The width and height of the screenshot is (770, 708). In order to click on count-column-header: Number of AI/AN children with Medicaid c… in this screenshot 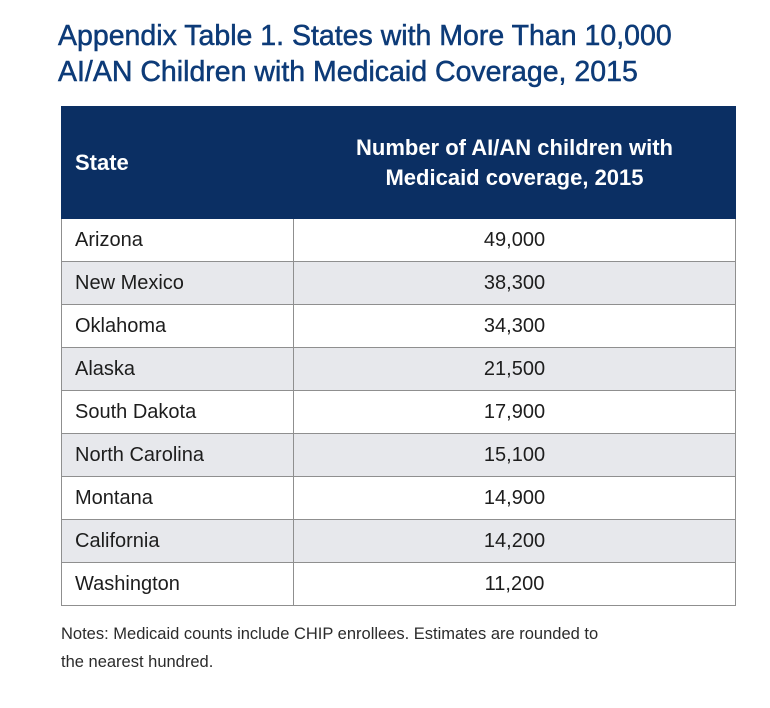, I will do `click(514, 162)`.